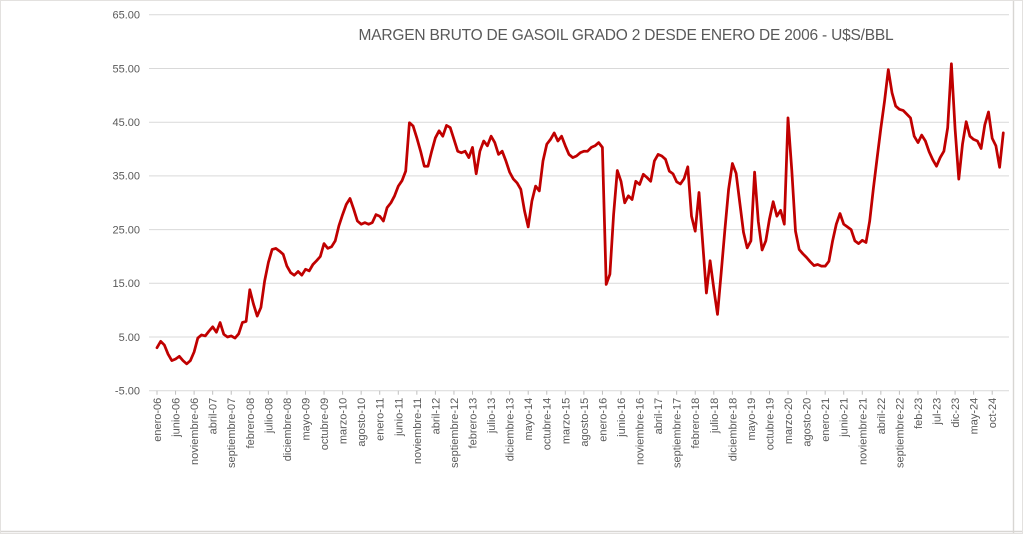 The image size is (1023, 534). I want to click on x-axis-label: noviembre-16, so click(641, 431).